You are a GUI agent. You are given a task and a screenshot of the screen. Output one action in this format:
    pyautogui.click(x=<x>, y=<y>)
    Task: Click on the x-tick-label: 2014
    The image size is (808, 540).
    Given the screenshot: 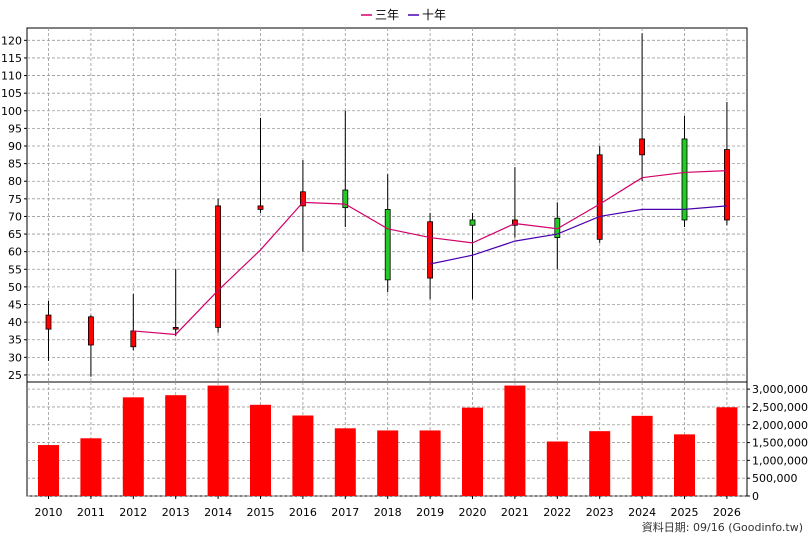 What is the action you would take?
    pyautogui.click(x=218, y=512)
    